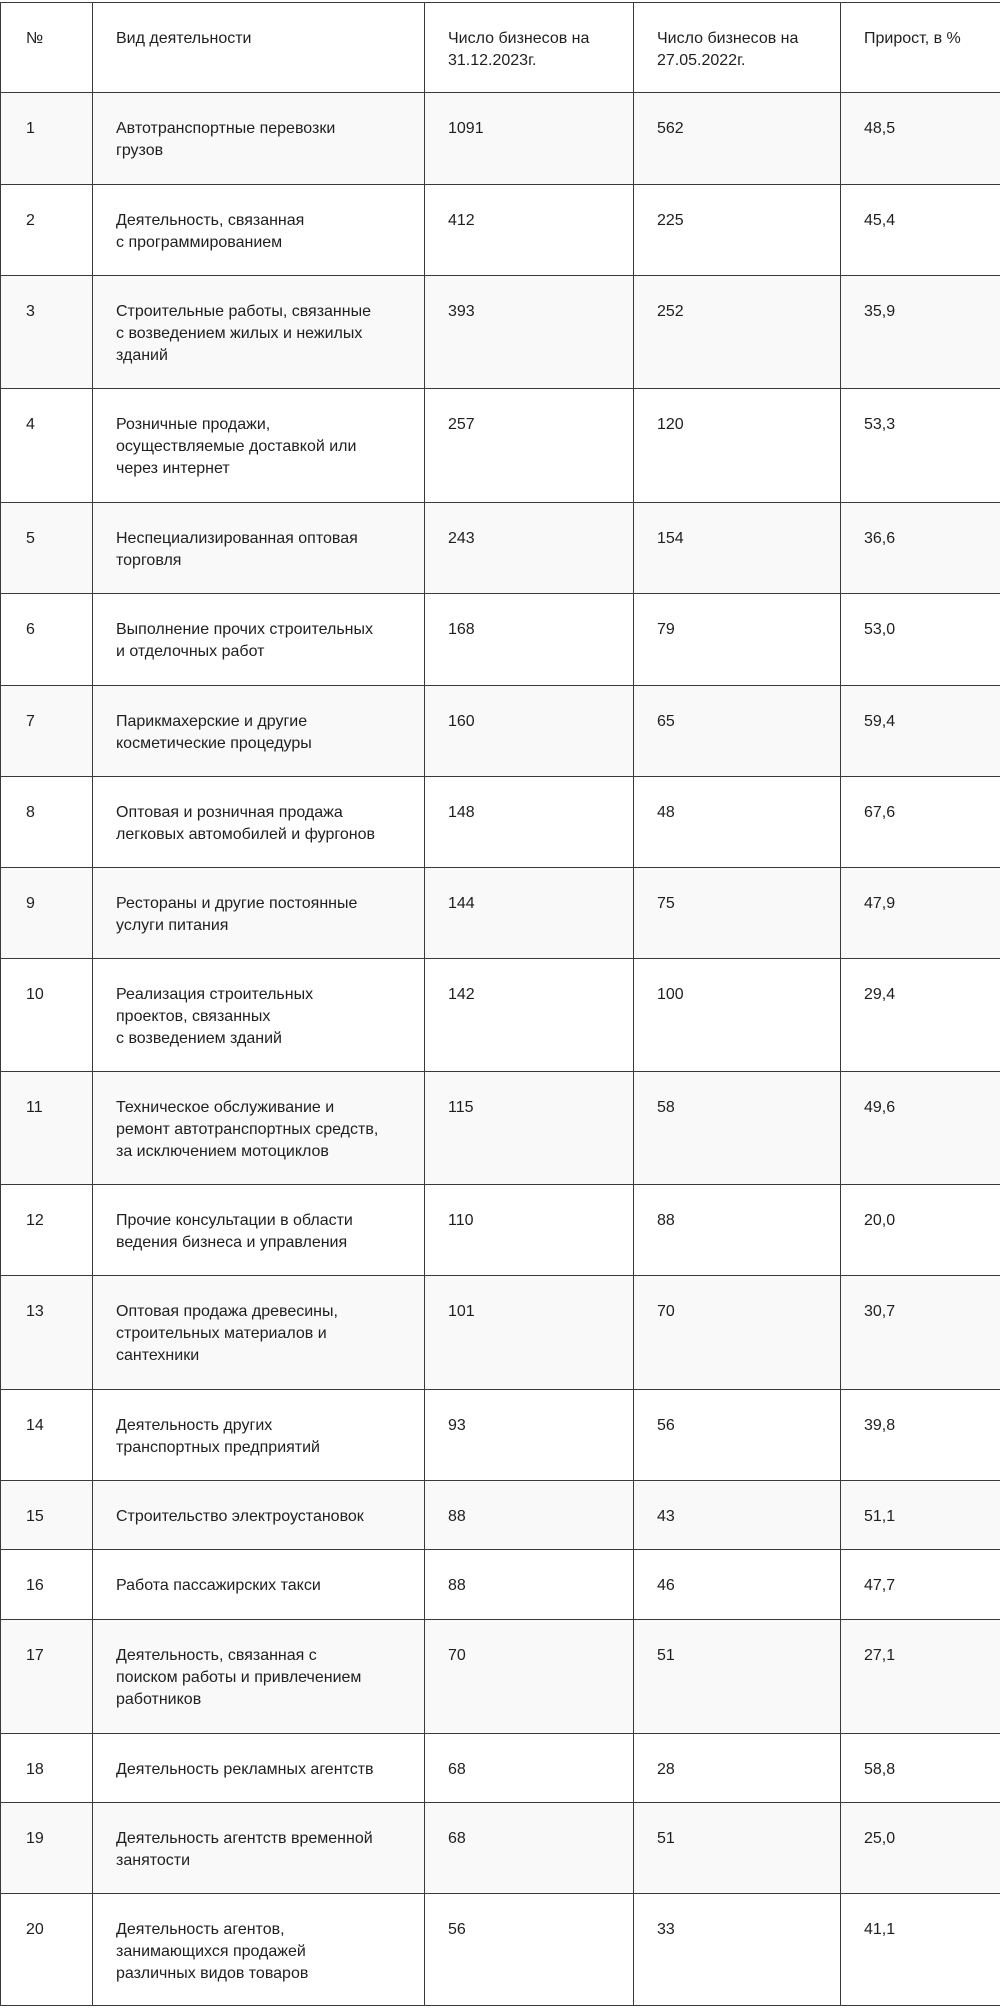 This screenshot has height=2008, width=1000. Describe the element at coordinates (529, 731) in the screenshot. I see `cell-count-2023: 160` at that location.